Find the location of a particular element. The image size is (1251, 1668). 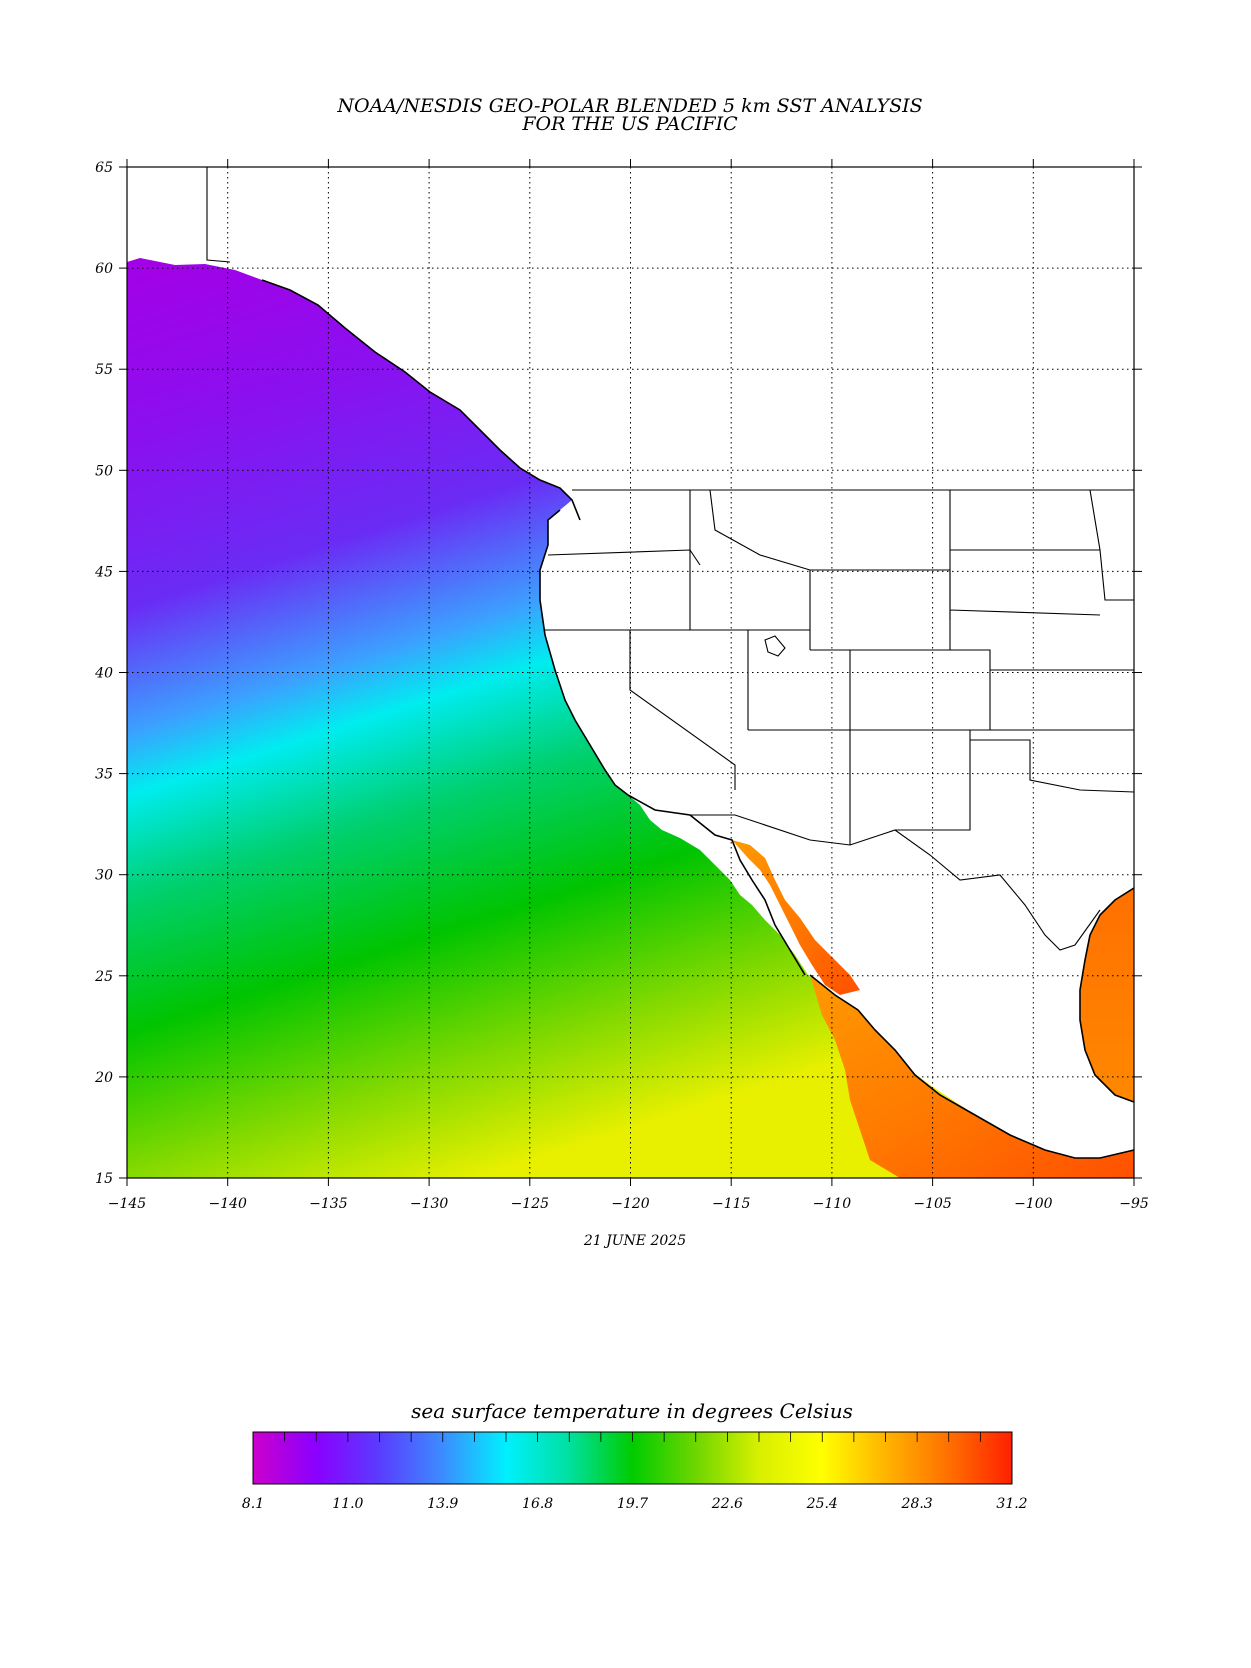

colorbar-label: 11.0 is located at coordinates (347, 1504).